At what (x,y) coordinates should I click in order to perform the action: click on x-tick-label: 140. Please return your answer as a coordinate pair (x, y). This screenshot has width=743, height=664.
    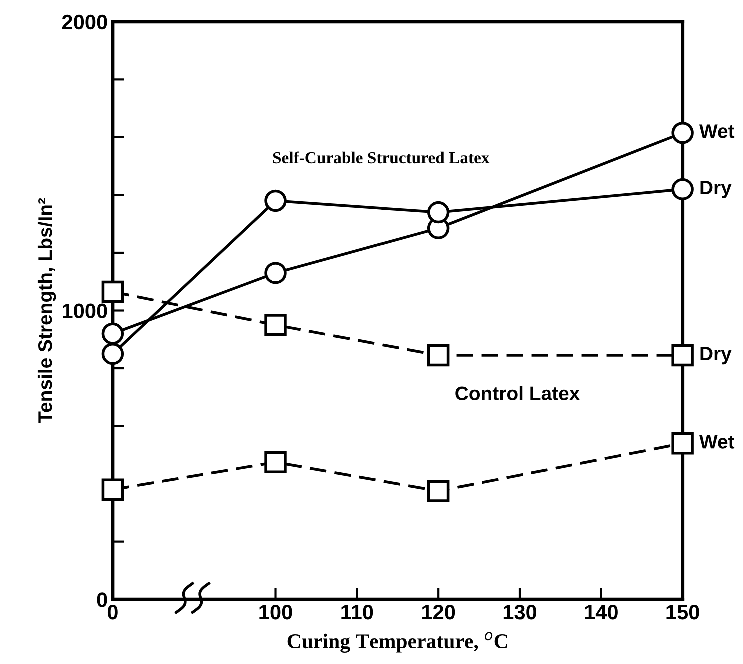
    Looking at the image, I should click on (601, 612).